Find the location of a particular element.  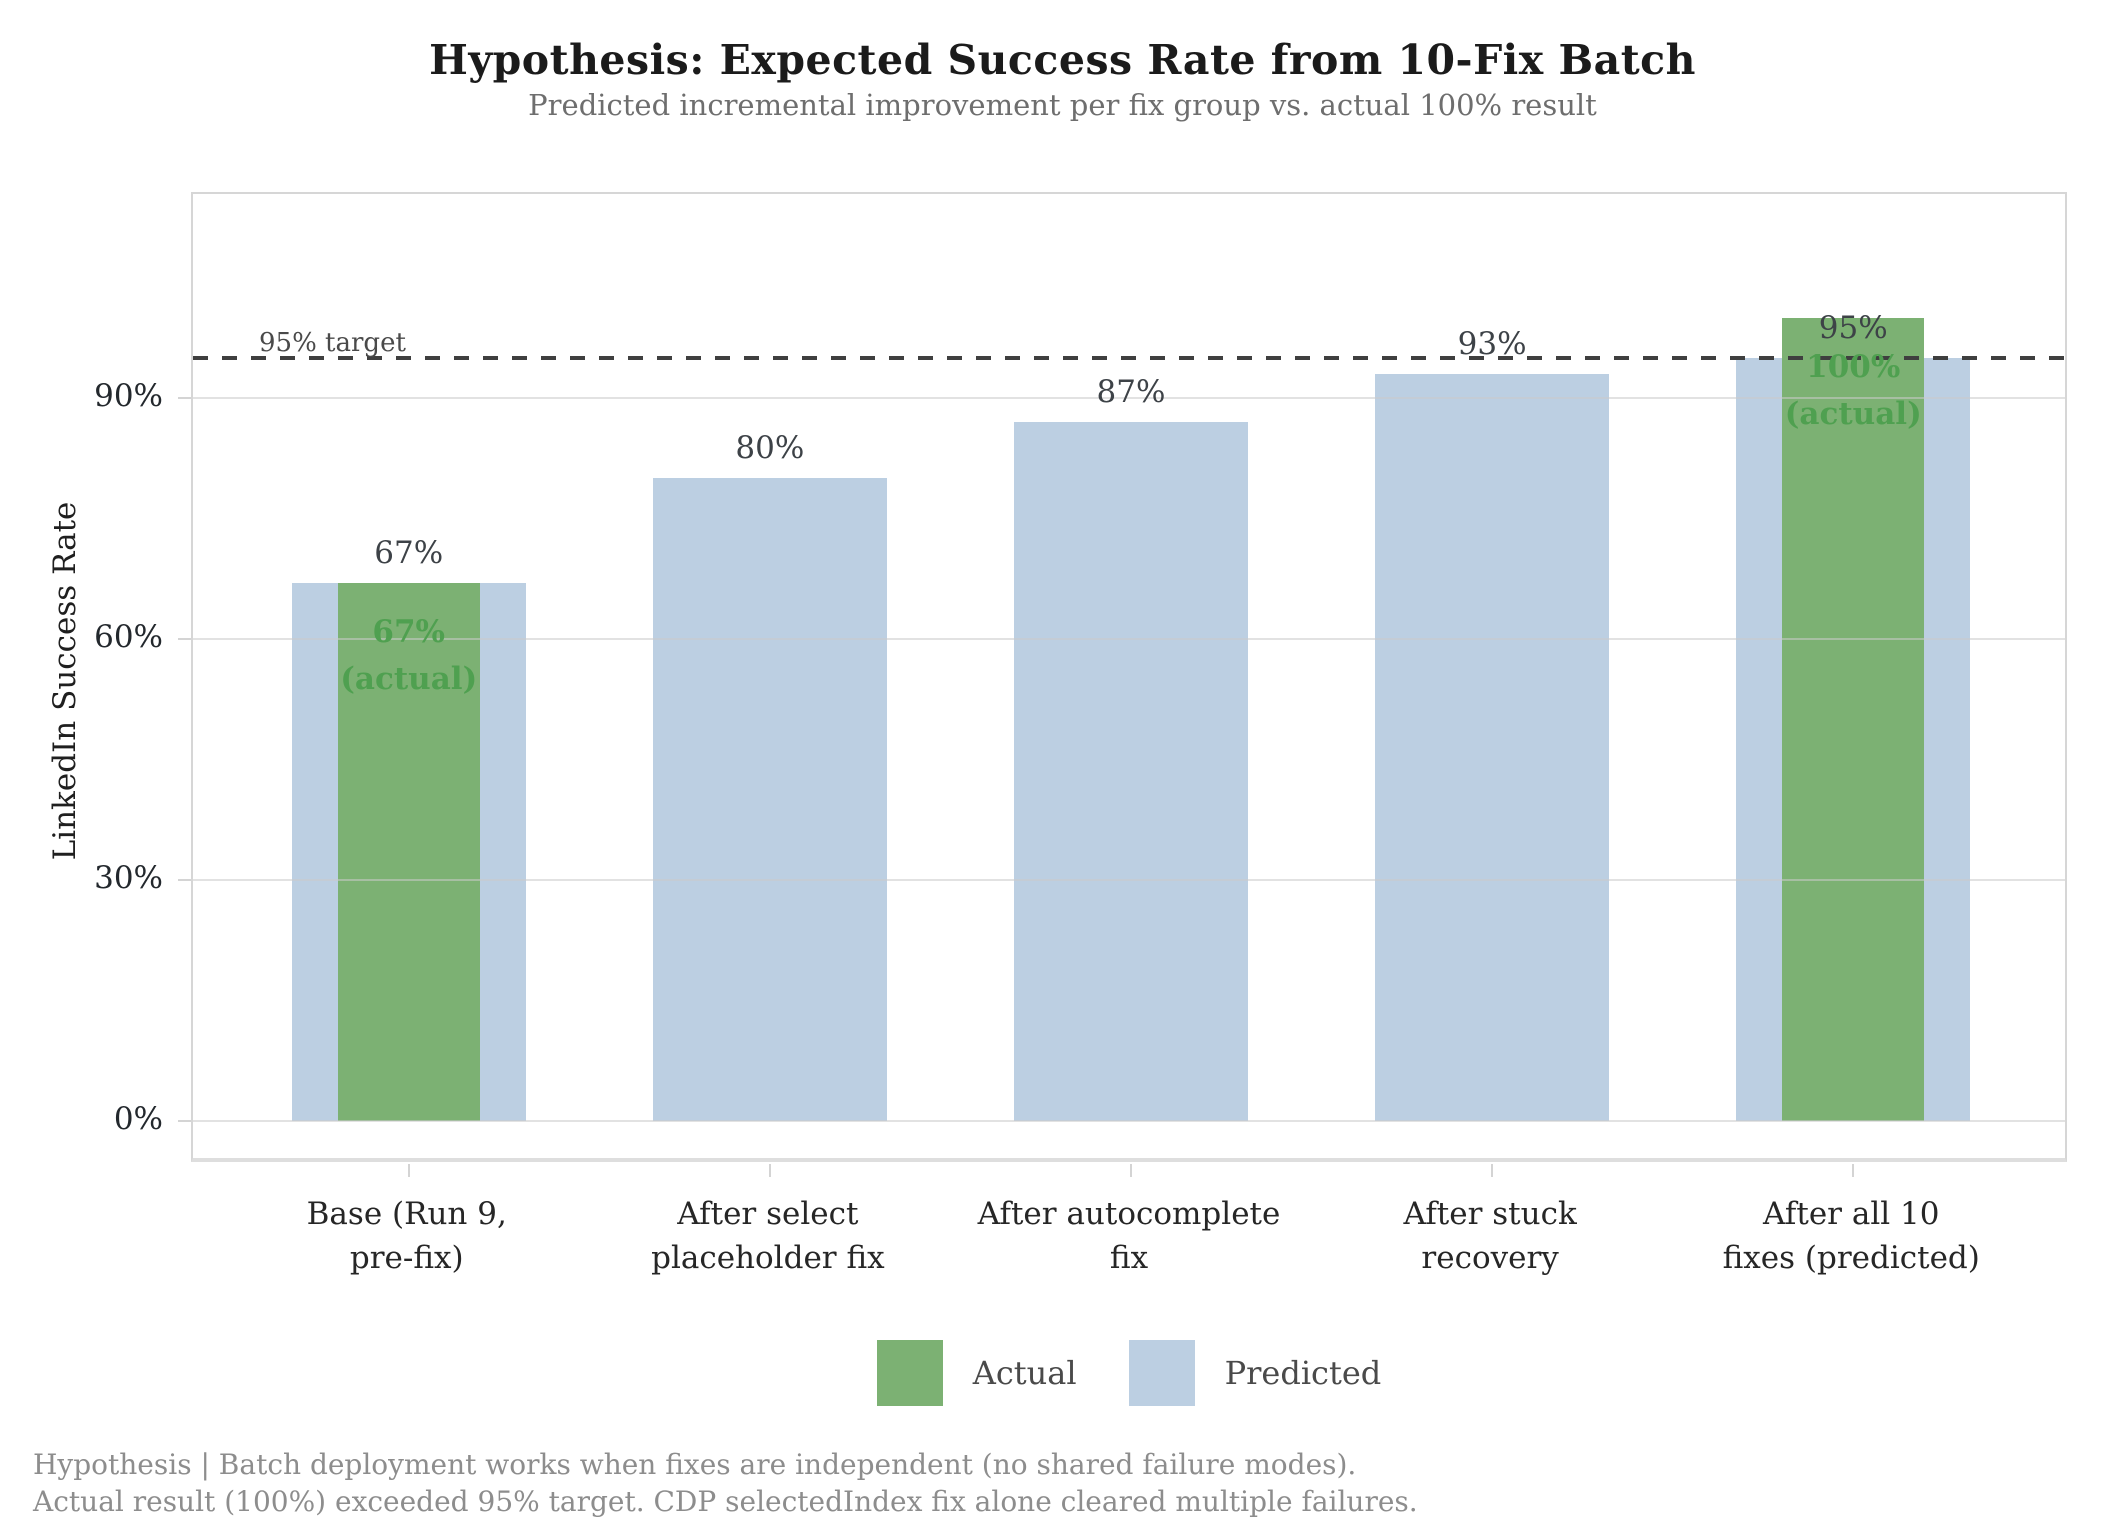

y-axis-tick-0% is located at coordinates (184, 1120).